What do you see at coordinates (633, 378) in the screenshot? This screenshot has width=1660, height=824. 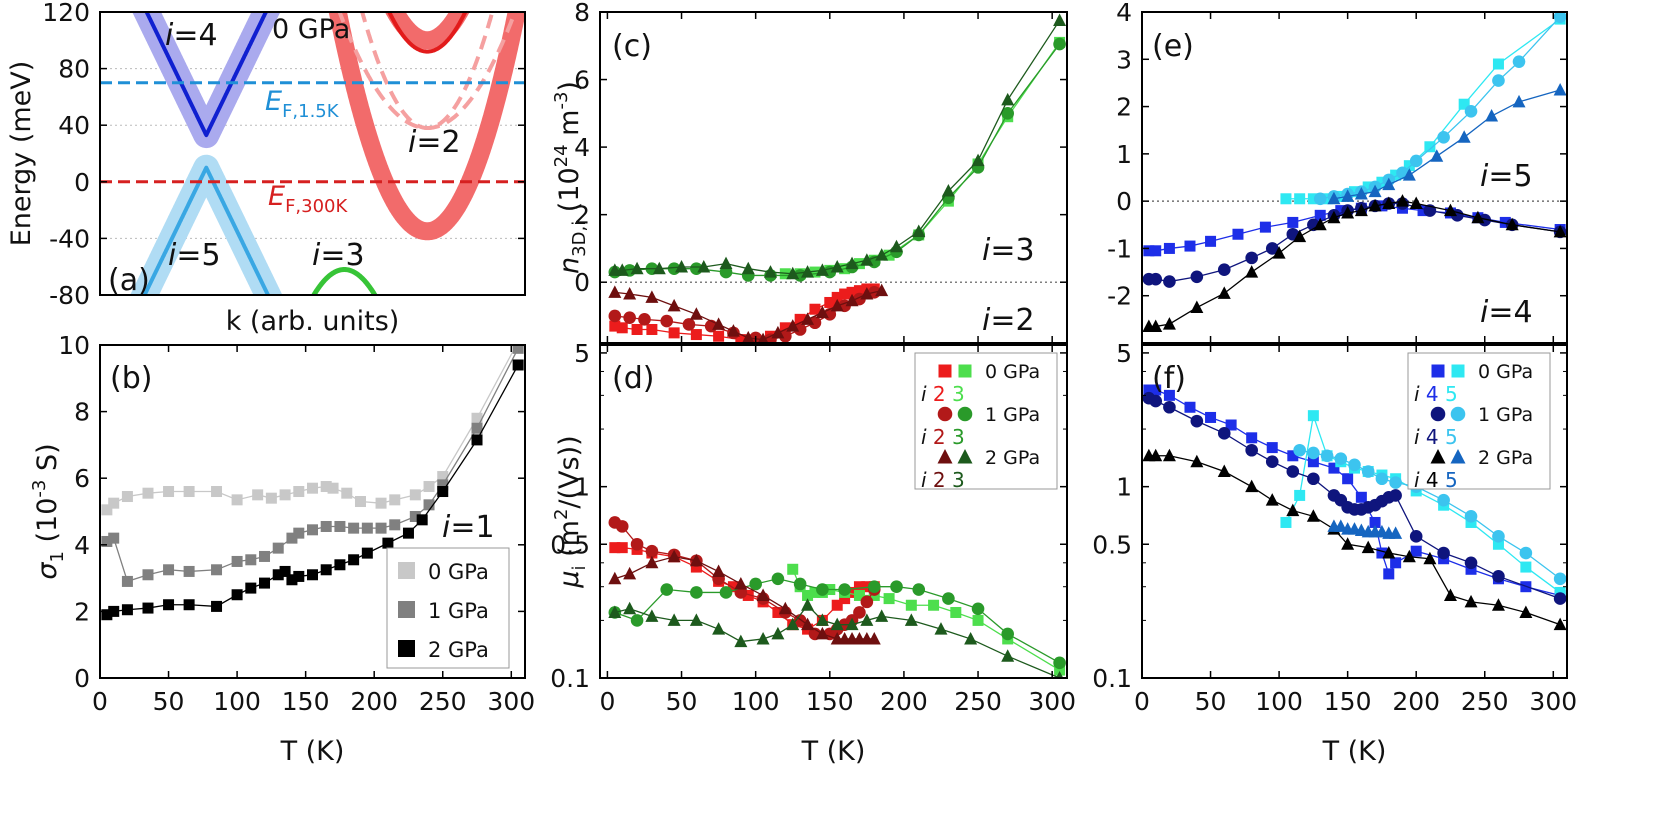 I see `panel-label: (d)` at bounding box center [633, 378].